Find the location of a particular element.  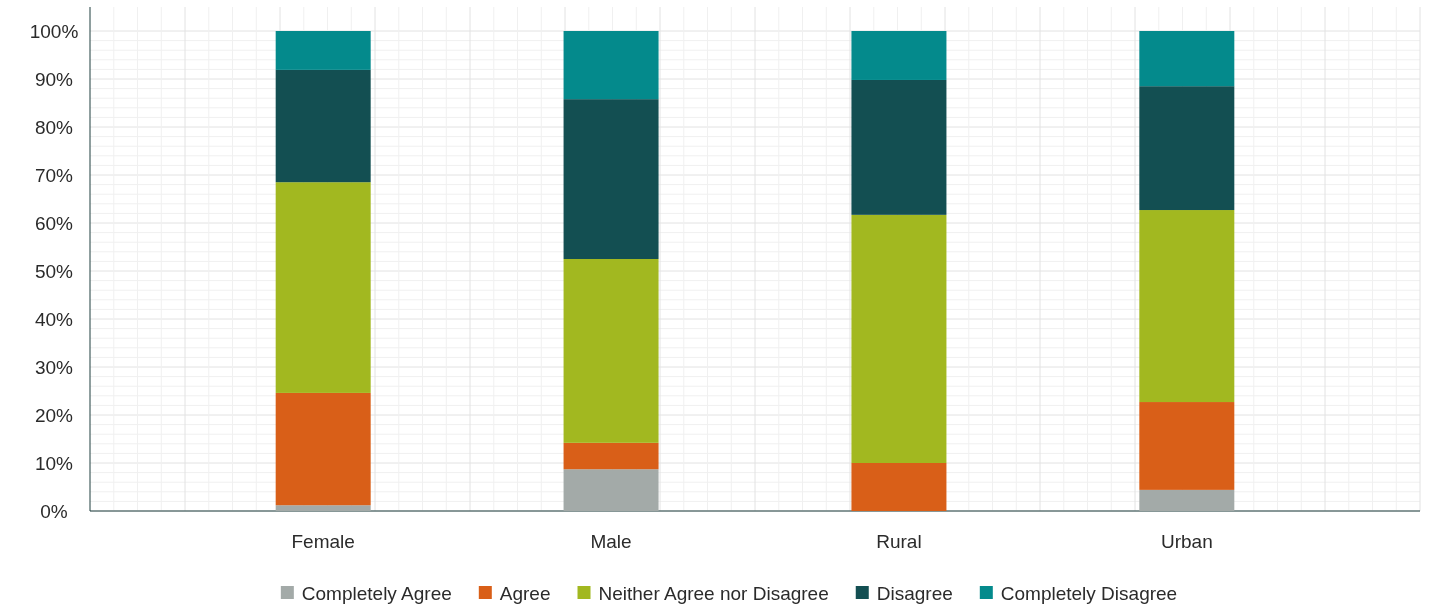

y-tick-label: 30% is located at coordinates (54, 368).